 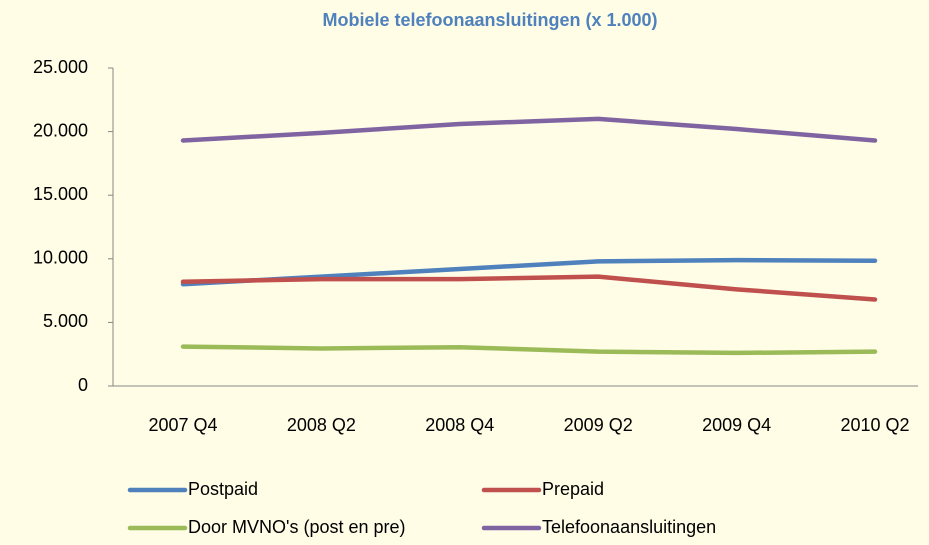 I want to click on legend-label: Prepaid, so click(x=573, y=489).